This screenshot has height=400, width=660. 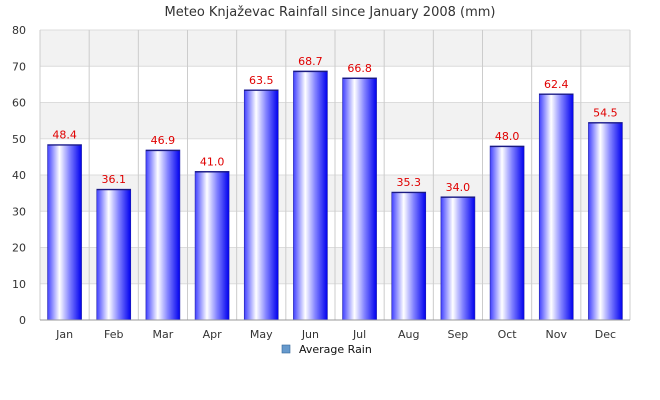 What do you see at coordinates (19, 30) in the screenshot?
I see `y-tick-label: 80` at bounding box center [19, 30].